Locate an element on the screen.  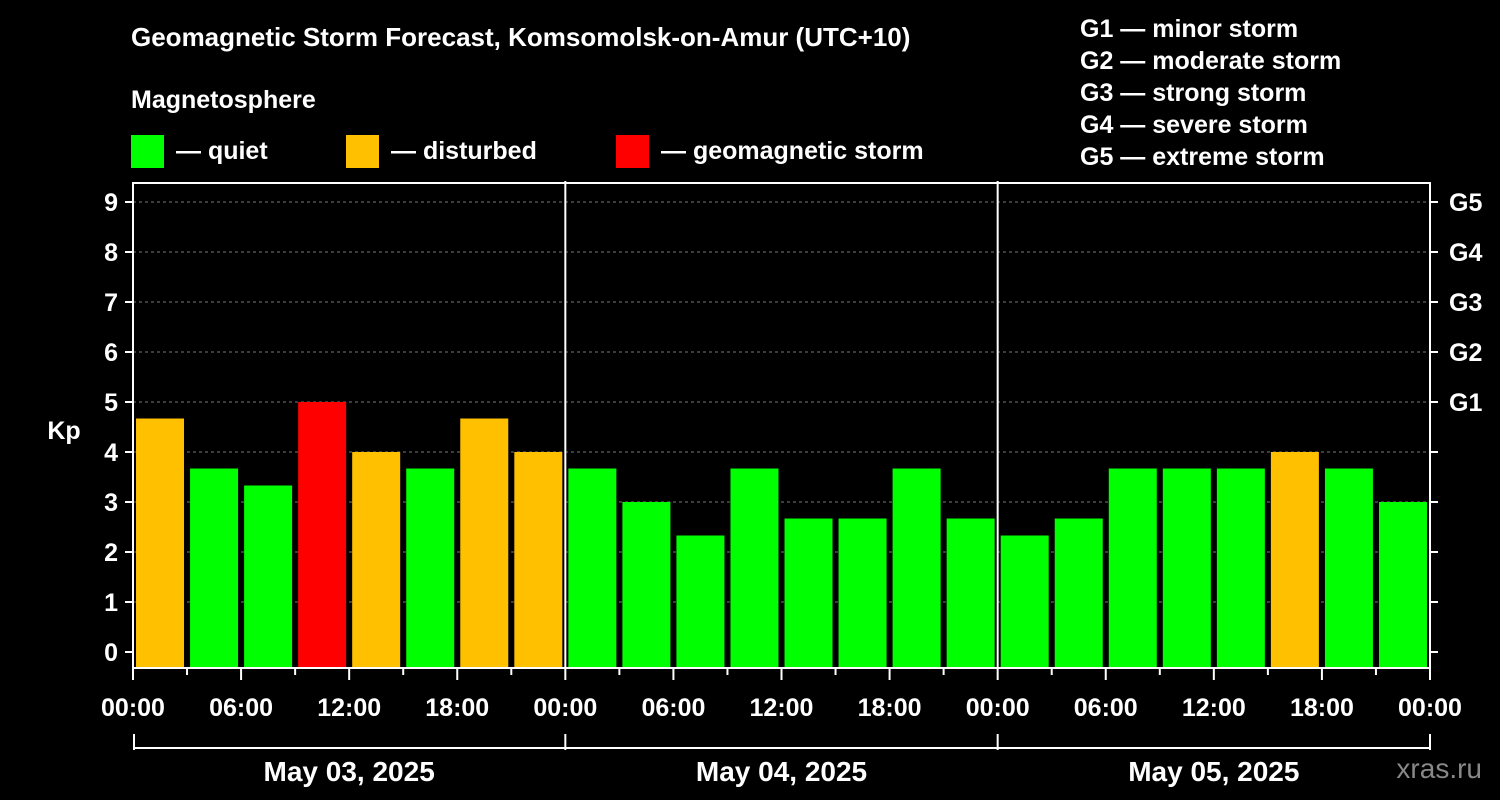
y-tick-label-0: 0 is located at coordinates (111, 653).